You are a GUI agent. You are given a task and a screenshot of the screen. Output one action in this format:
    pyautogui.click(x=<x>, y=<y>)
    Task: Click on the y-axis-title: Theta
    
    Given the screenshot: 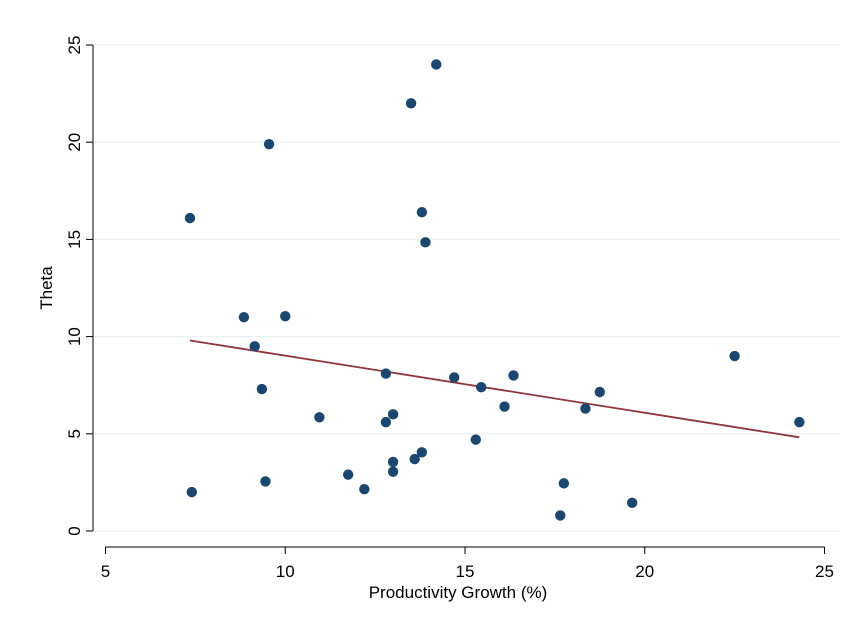 What is the action you would take?
    pyautogui.click(x=46, y=288)
    